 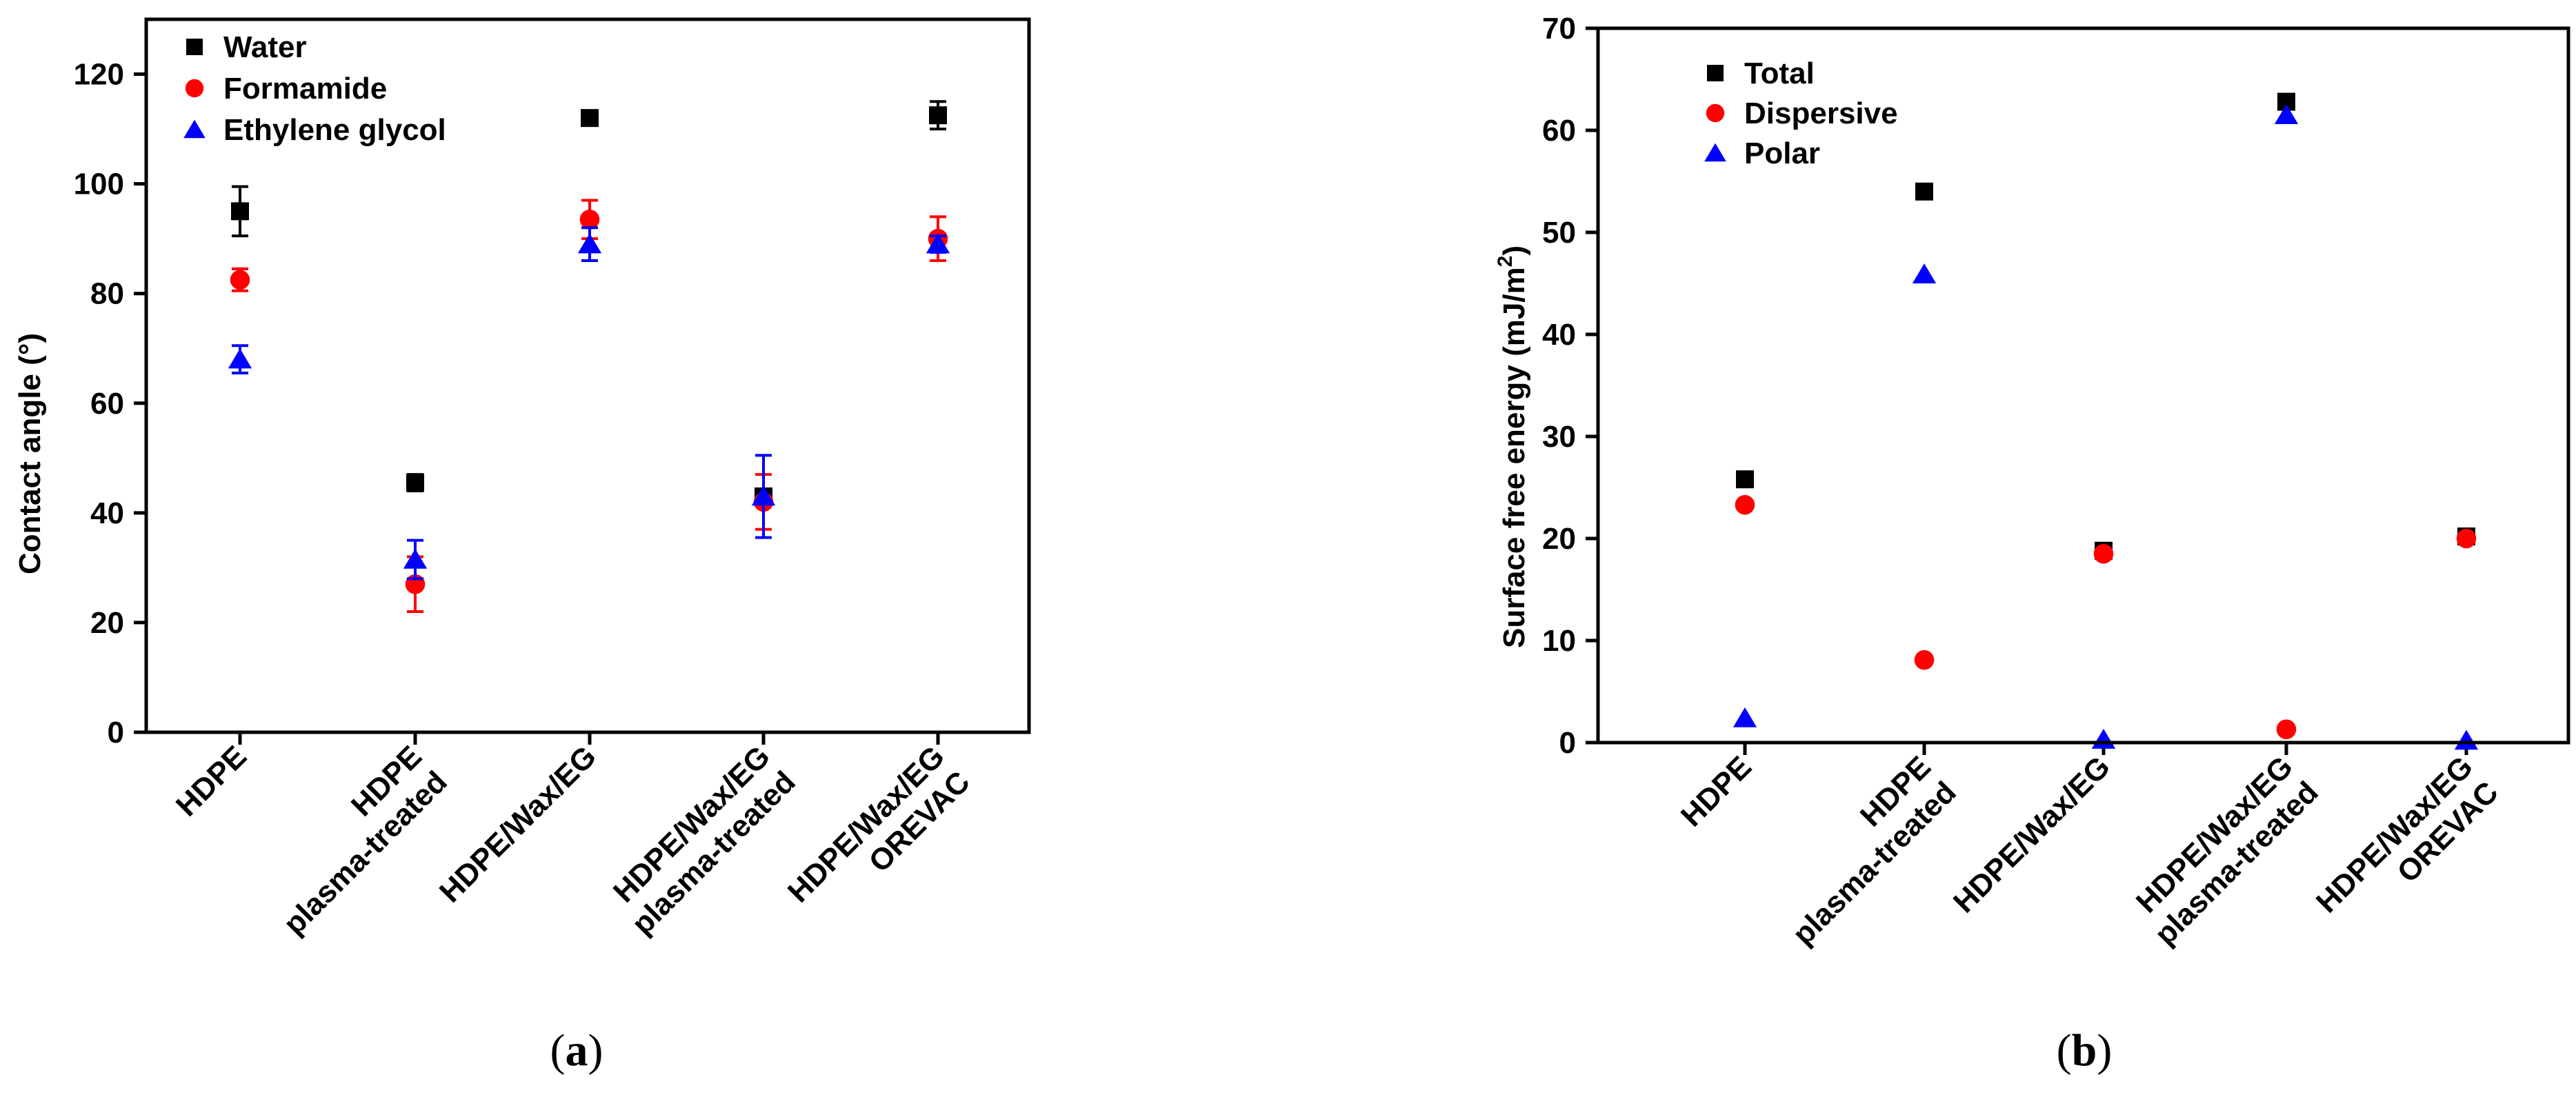 What do you see at coordinates (194, 47) in the screenshot?
I see `panel-a-legend-swatch-water` at bounding box center [194, 47].